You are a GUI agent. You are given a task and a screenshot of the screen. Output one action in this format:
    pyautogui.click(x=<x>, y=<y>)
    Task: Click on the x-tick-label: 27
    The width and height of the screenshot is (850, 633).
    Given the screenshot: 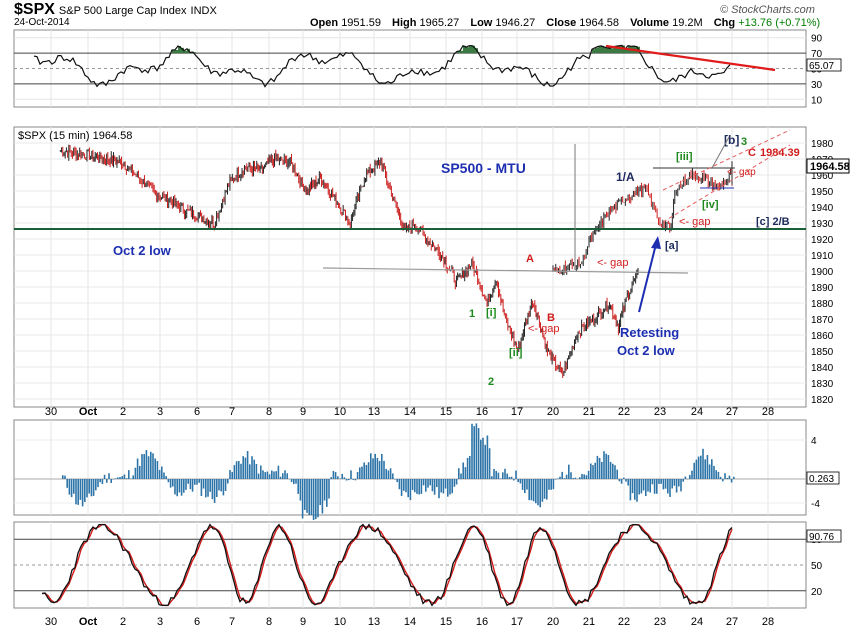 What is the action you would take?
    pyautogui.click(x=732, y=412)
    